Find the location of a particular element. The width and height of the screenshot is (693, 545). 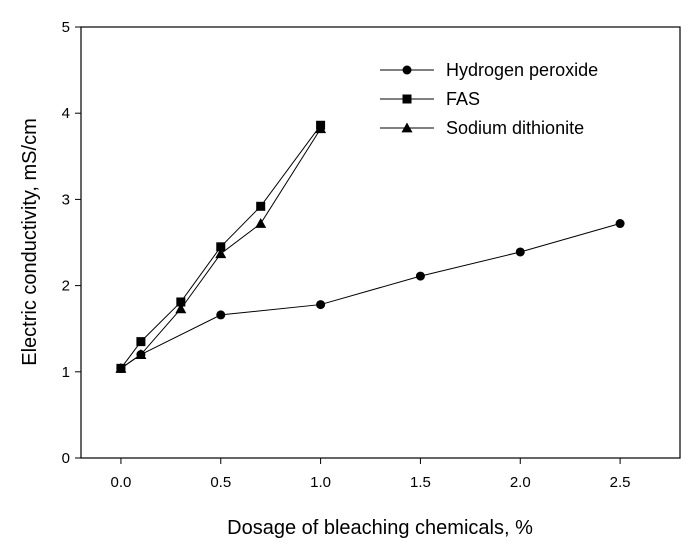

y-axis-title: Electric conductivity, mS/cm is located at coordinates (30, 241).